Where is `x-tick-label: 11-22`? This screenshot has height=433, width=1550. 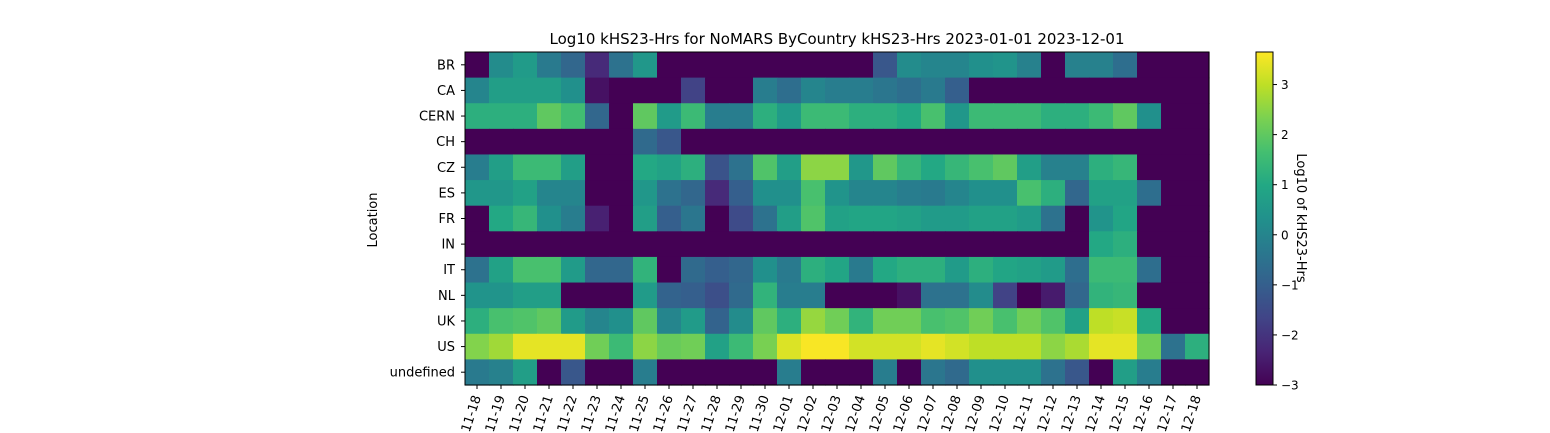 x-tick-label: 11-22 is located at coordinates (568, 413).